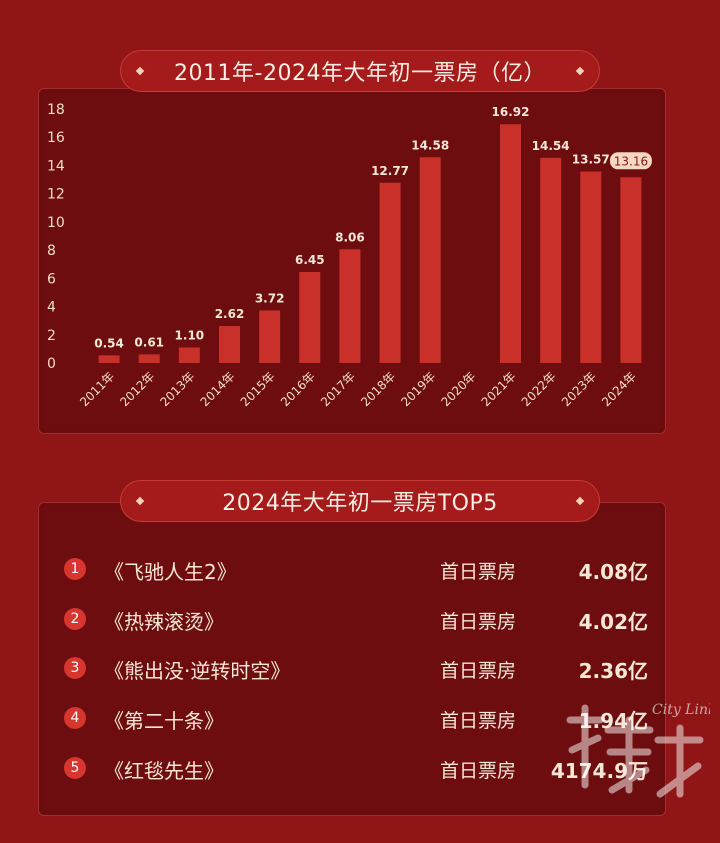 This screenshot has height=843, width=720. Describe the element at coordinates (539, 389) in the screenshot. I see `x-tick-label: 2022年` at that location.